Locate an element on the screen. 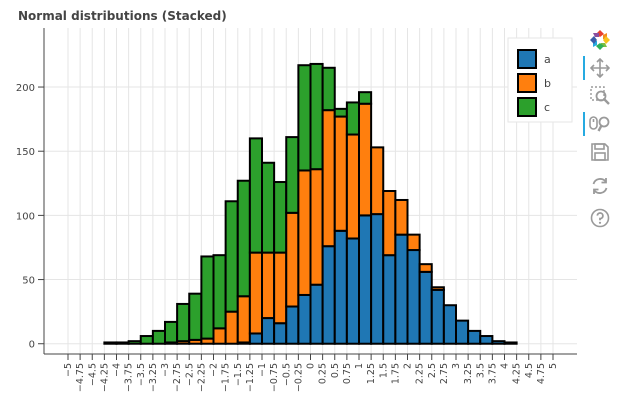  x-tick-label: −5 is located at coordinates (68, 370).